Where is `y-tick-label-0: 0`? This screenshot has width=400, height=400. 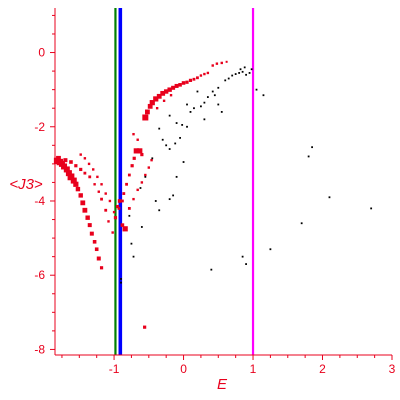 y-tick-label-0: 0 is located at coordinates (41, 53).